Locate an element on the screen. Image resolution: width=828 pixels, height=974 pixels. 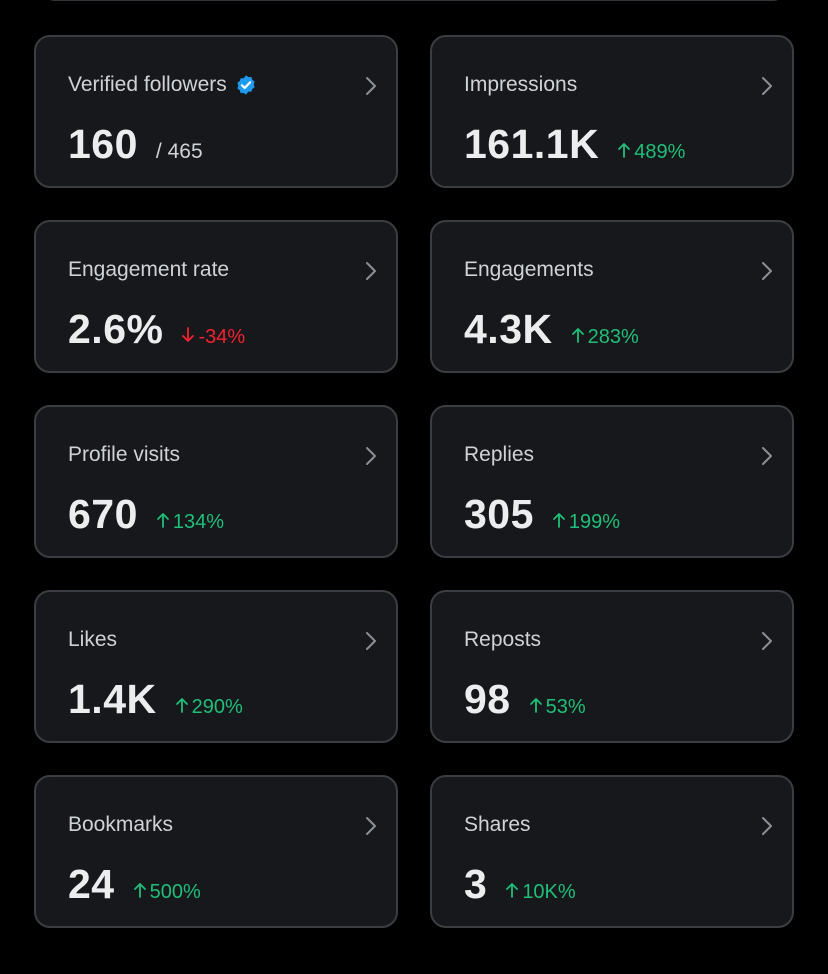
metric-change-value: 199% is located at coordinates (594, 522).